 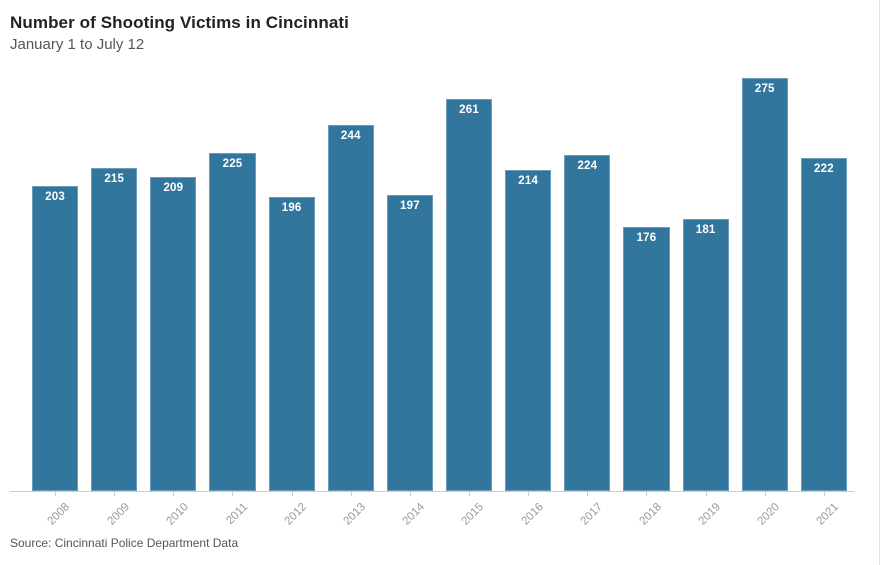 What do you see at coordinates (646, 237) in the screenshot?
I see `bar-value-label: 176` at bounding box center [646, 237].